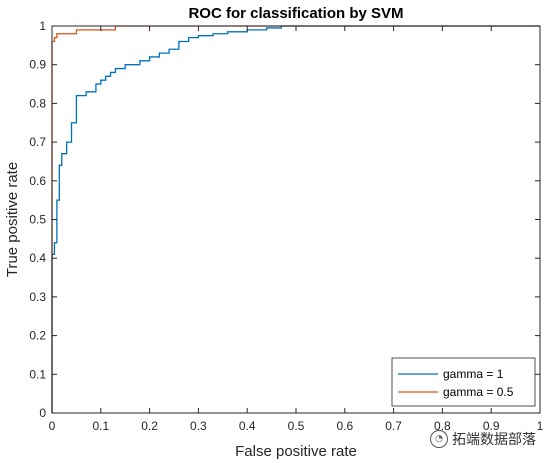  What do you see at coordinates (198, 426) in the screenshot?
I see `x-tick-label: 0.3` at bounding box center [198, 426].